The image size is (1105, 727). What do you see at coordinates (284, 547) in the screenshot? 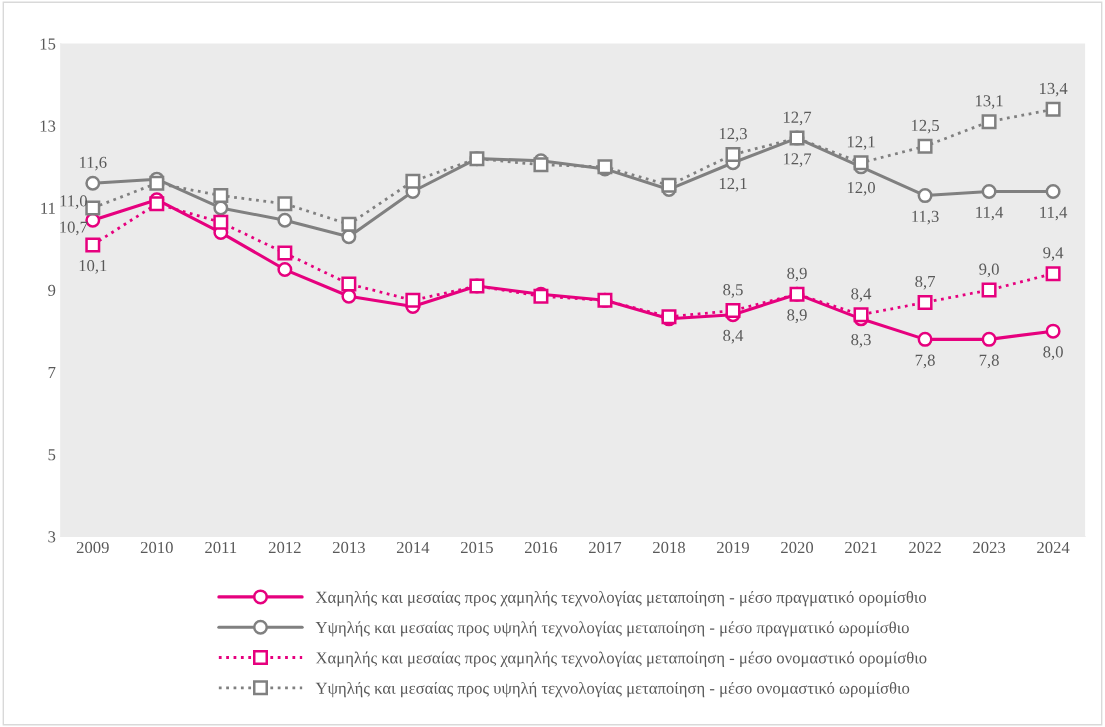
I see `x-tick-label: 2012` at bounding box center [284, 547].